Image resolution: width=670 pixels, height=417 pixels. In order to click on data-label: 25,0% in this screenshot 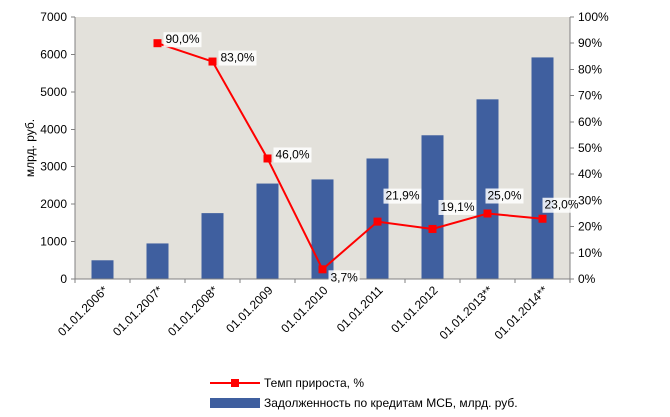, I will do `click(505, 196)`.